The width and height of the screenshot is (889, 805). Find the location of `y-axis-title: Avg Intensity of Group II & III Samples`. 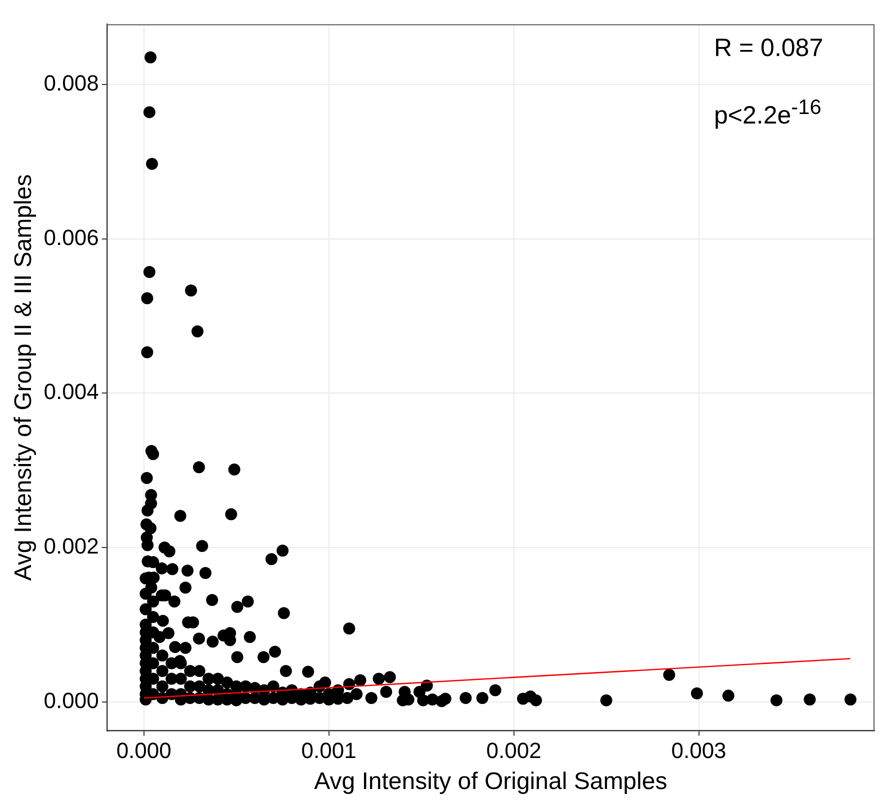

y-axis-title: Avg Intensity of Group II & III Samples is located at coordinates (24, 377).